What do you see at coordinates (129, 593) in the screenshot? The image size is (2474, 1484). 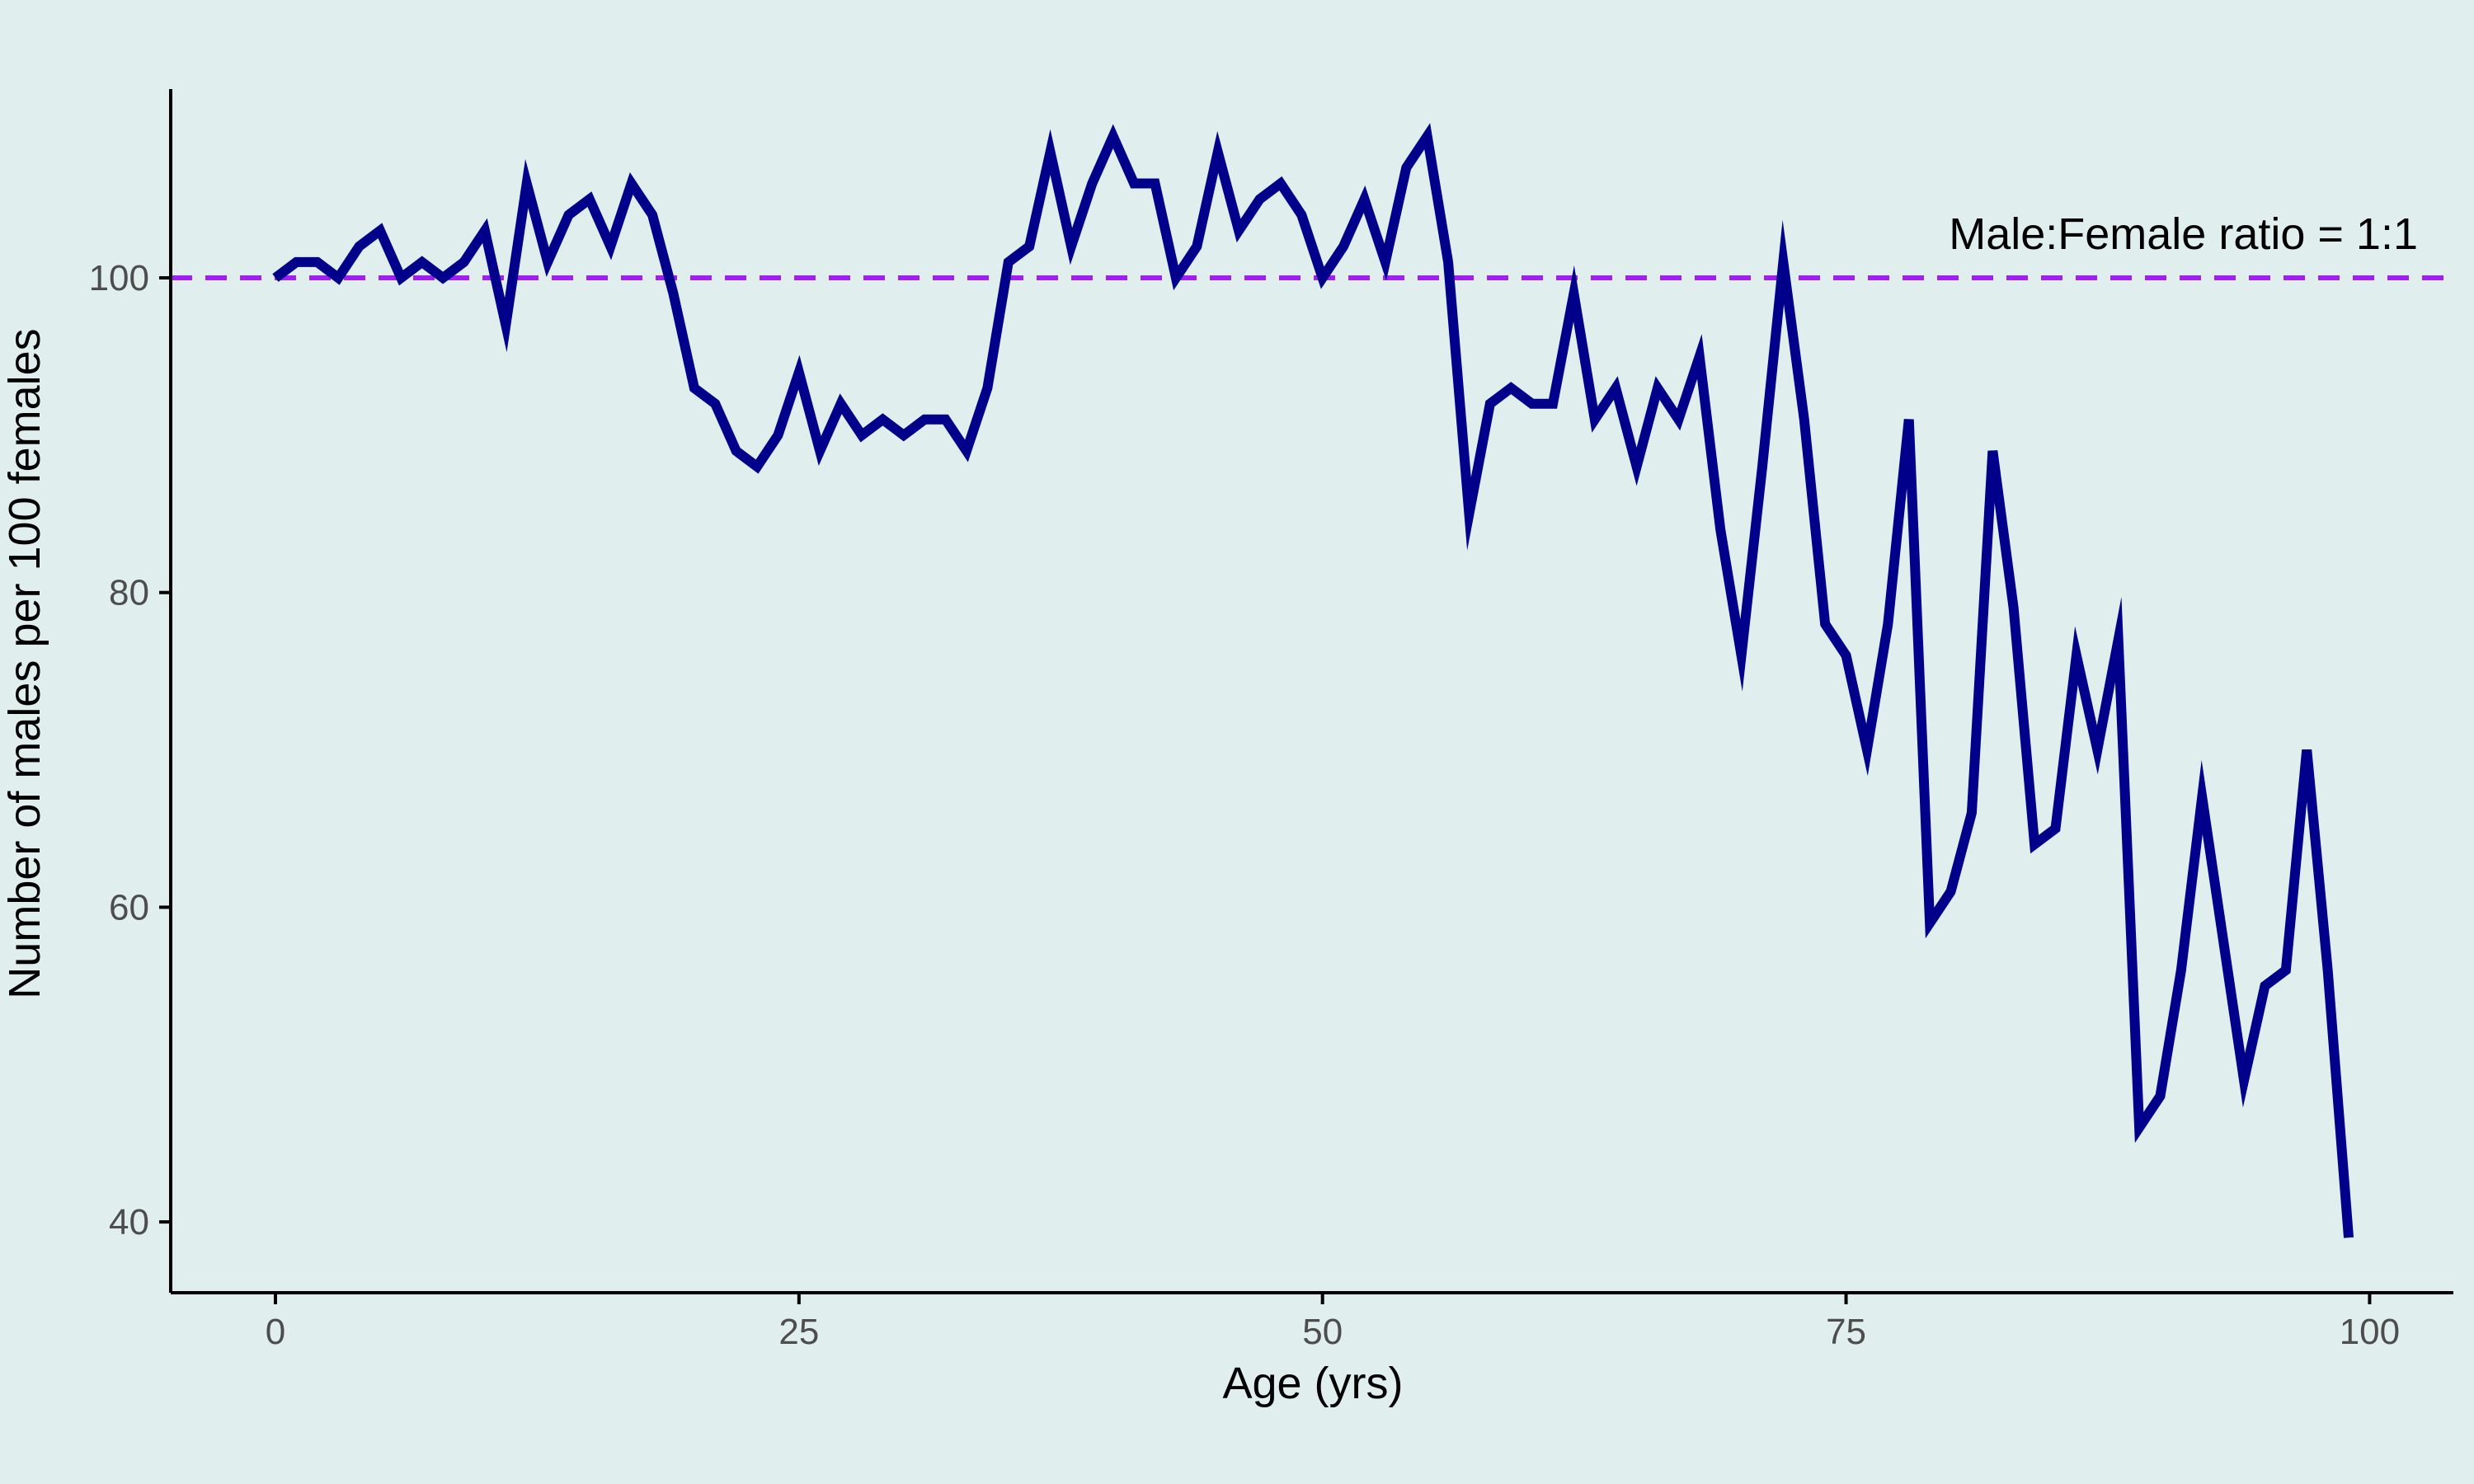 I see `y-tick-label: 80` at bounding box center [129, 593].